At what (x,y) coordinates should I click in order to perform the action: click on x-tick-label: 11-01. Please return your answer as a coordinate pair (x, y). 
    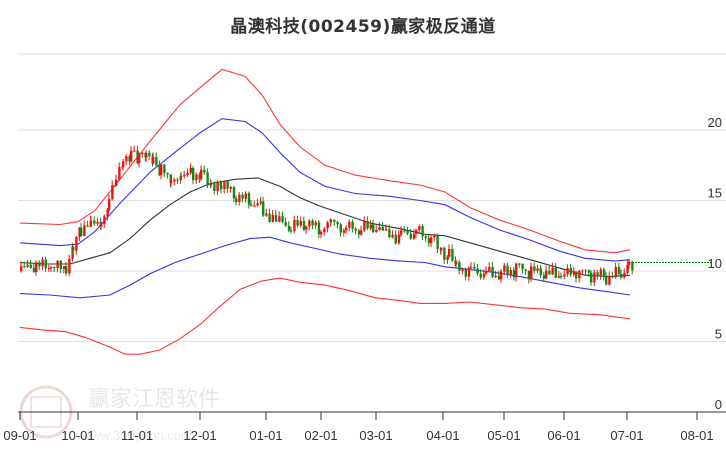
    Looking at the image, I should click on (137, 435).